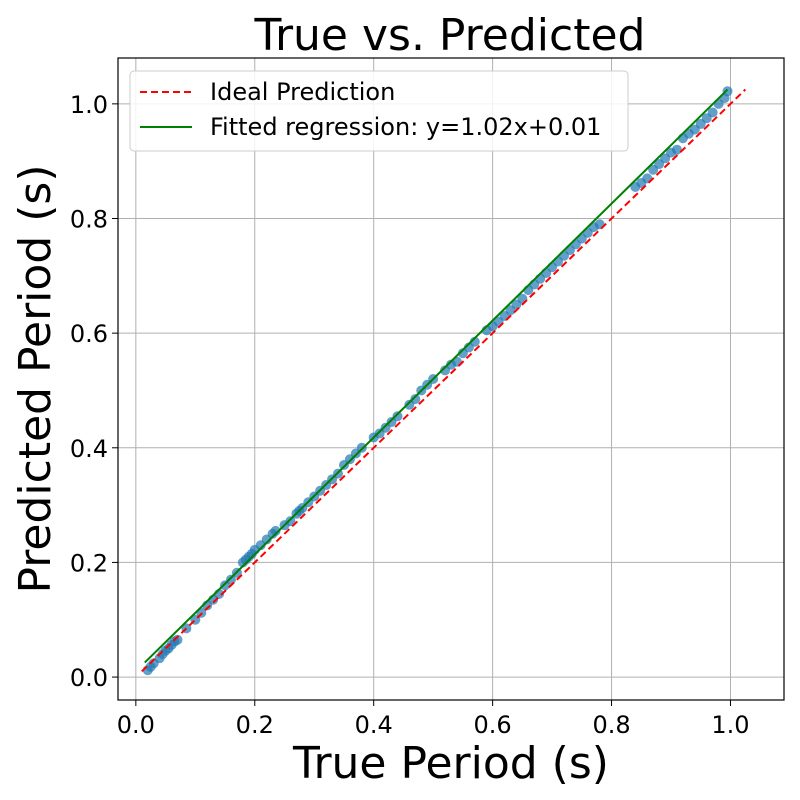 This screenshot has width=800, height=800. Describe the element at coordinates (89, 563) in the screenshot. I see `y-tick-label: 0.2` at that location.